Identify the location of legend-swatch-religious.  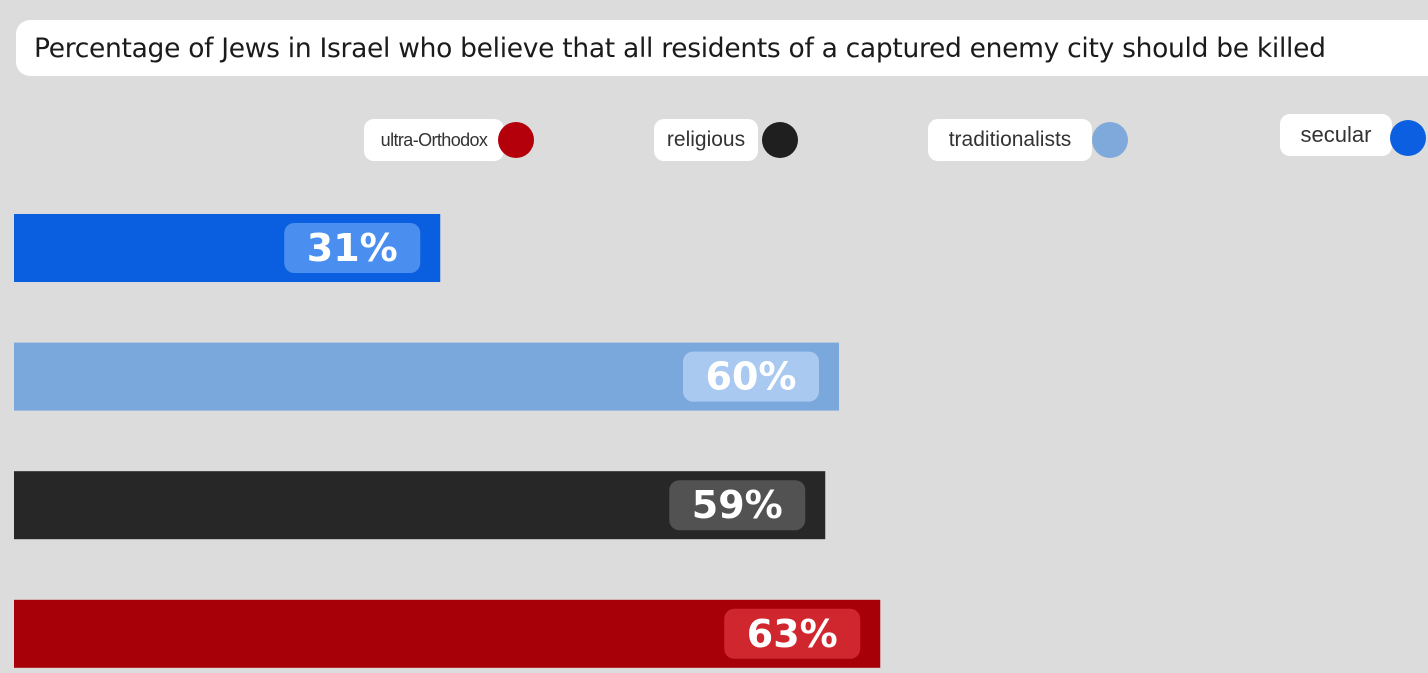
(780, 140).